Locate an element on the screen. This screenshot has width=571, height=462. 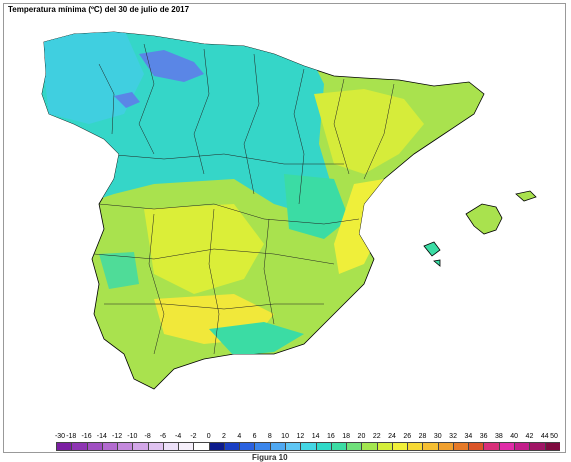
legend-tick-label: 18 is located at coordinates (346, 436).